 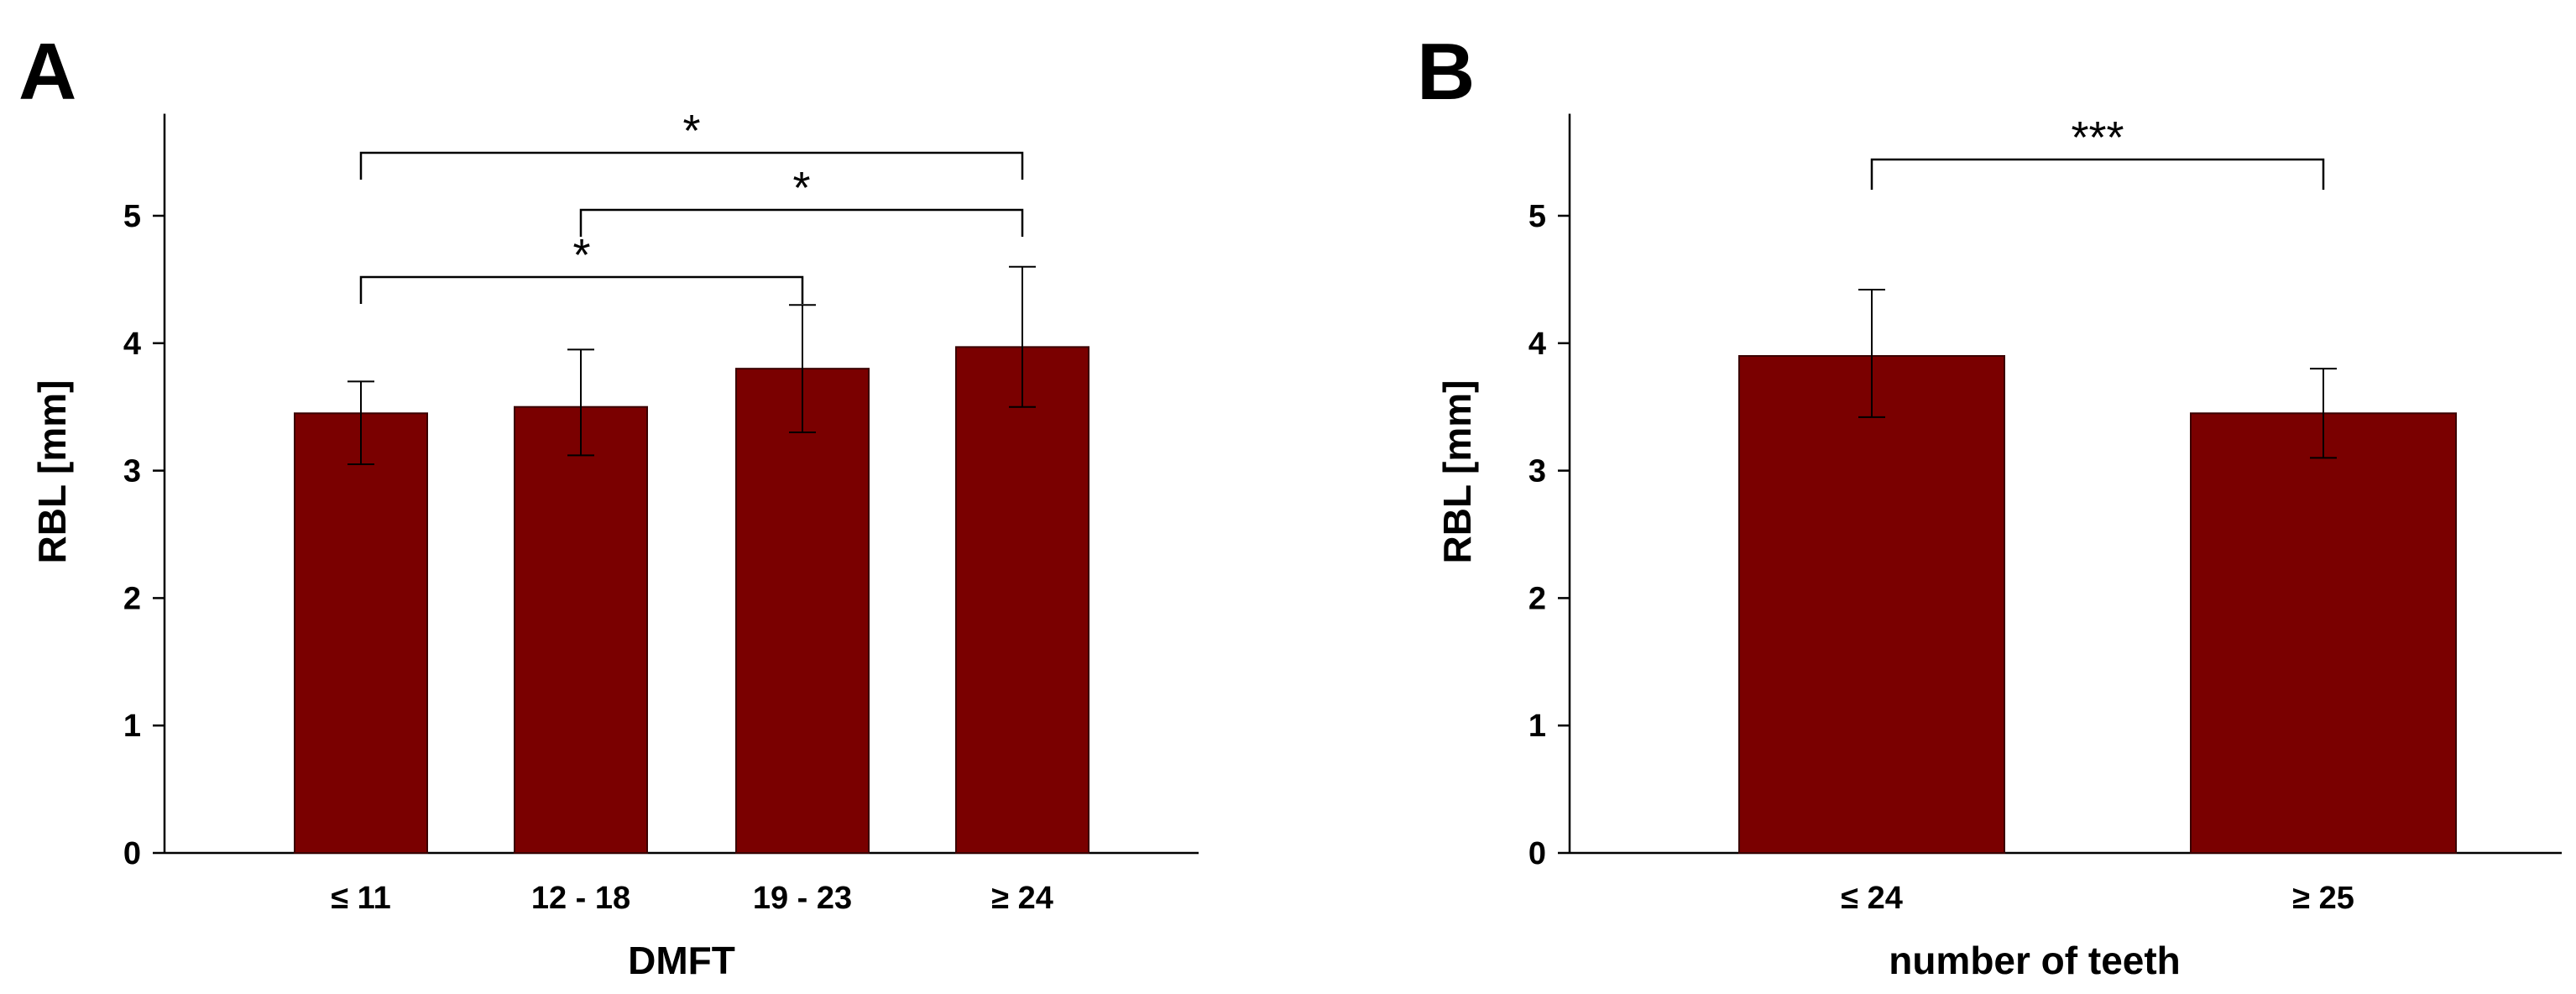 I want to click on panel-a-y-axis-title: RBL [mm], so click(x=52, y=472).